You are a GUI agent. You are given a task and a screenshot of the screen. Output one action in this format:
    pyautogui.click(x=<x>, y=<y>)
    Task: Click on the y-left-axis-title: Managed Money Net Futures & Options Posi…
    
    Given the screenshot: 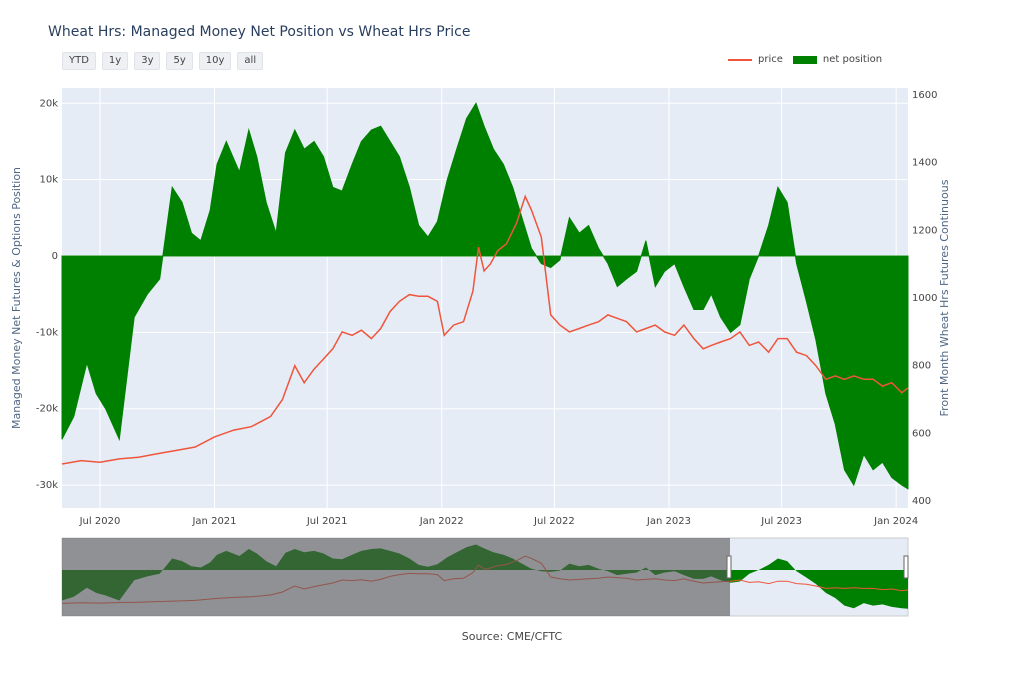 What is the action you would take?
    pyautogui.click(x=16, y=298)
    